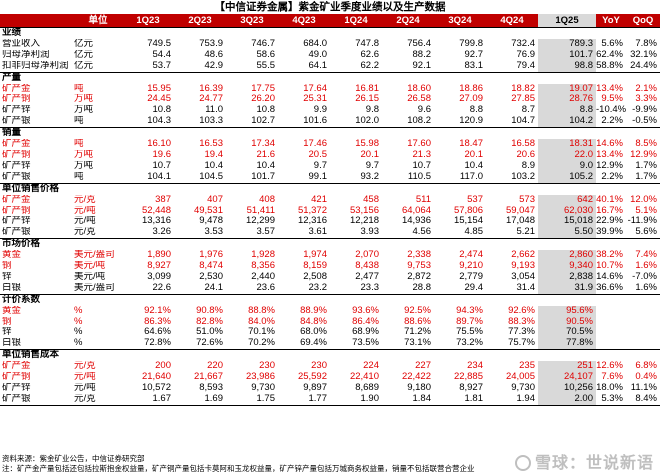 The height and width of the screenshot is (476, 660). Describe the element at coordinates (609, 154) in the screenshot. I see `value-cell: 13.4%` at that location.